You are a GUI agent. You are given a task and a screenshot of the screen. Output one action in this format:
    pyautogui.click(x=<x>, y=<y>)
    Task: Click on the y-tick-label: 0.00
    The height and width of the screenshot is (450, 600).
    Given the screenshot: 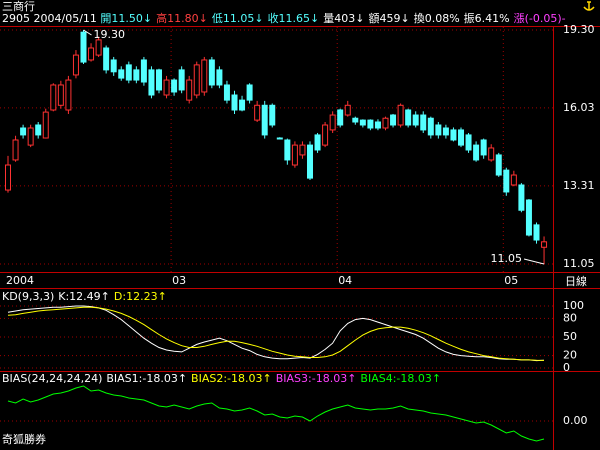 What is the action you would take?
    pyautogui.click(x=575, y=420)
    